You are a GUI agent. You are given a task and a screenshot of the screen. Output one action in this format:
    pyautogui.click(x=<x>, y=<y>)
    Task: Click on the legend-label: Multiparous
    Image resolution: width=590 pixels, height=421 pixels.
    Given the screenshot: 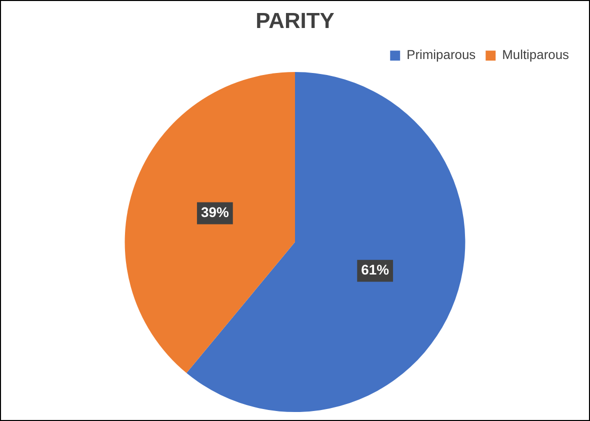 What is the action you would take?
    pyautogui.click(x=536, y=54)
    